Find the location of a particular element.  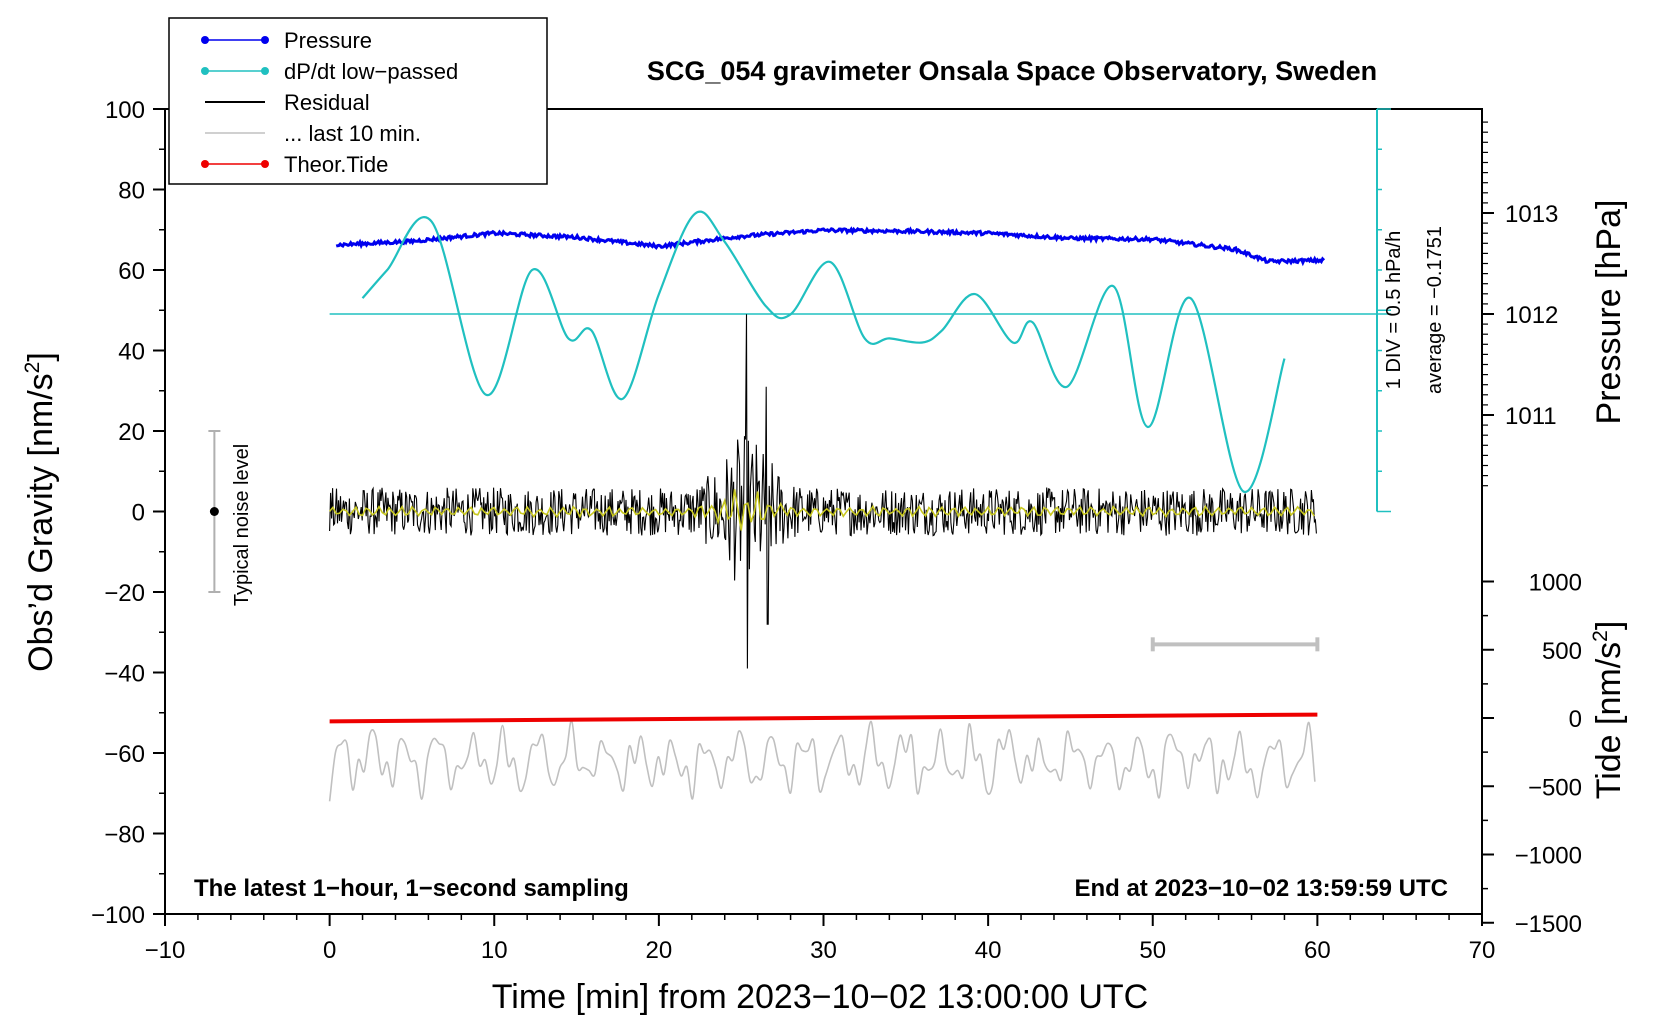

y-axis-label-left: Obs’d Gravity [nm/s2] is located at coordinates (40, 512).